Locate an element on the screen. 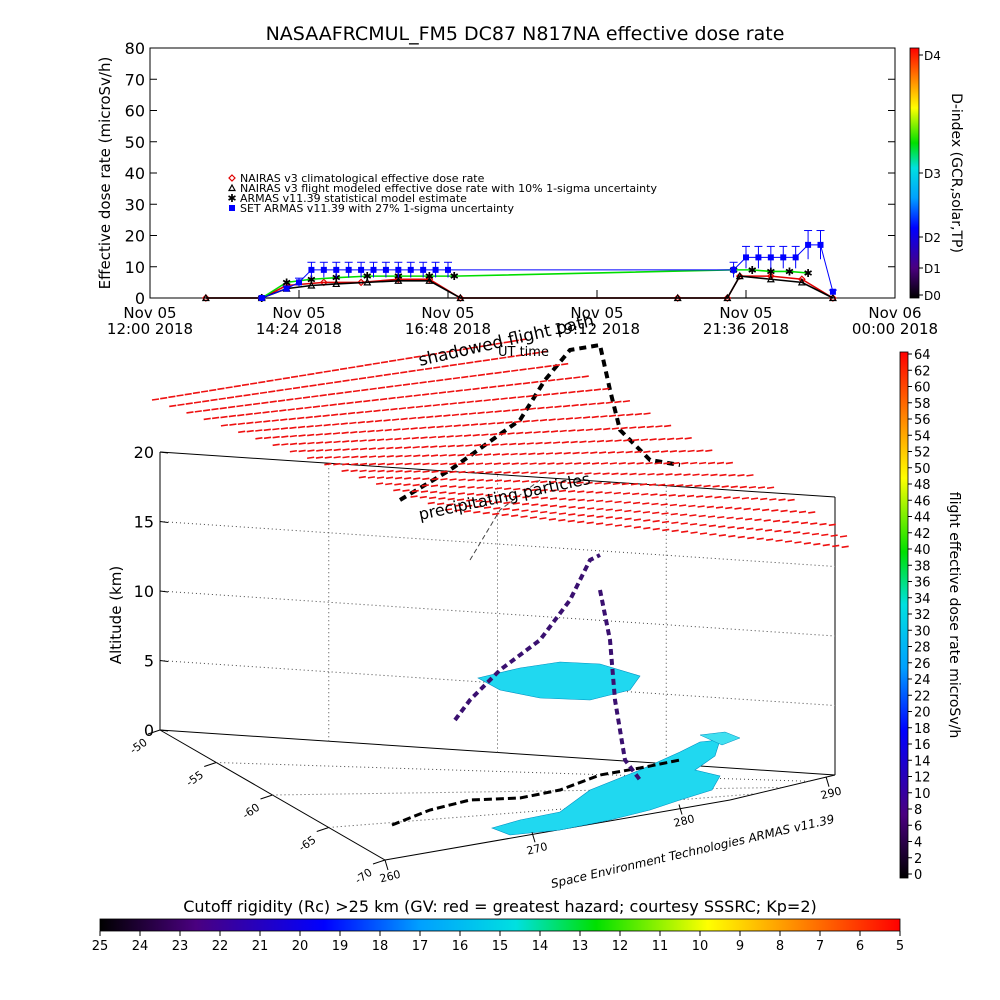  z-tick is located at coordinates (164, 522).